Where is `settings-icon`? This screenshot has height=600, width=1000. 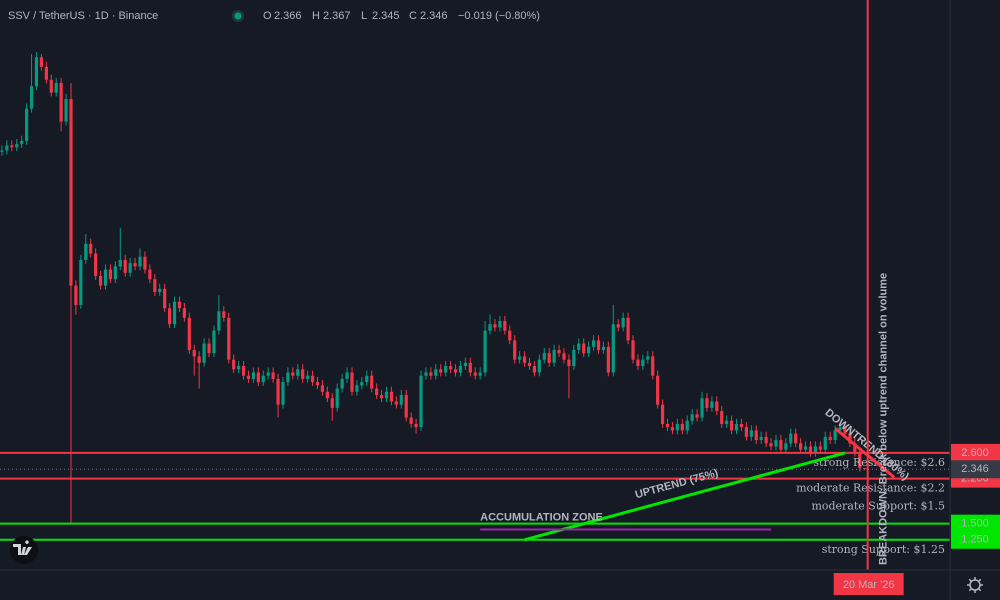 settings-icon is located at coordinates (975, 585).